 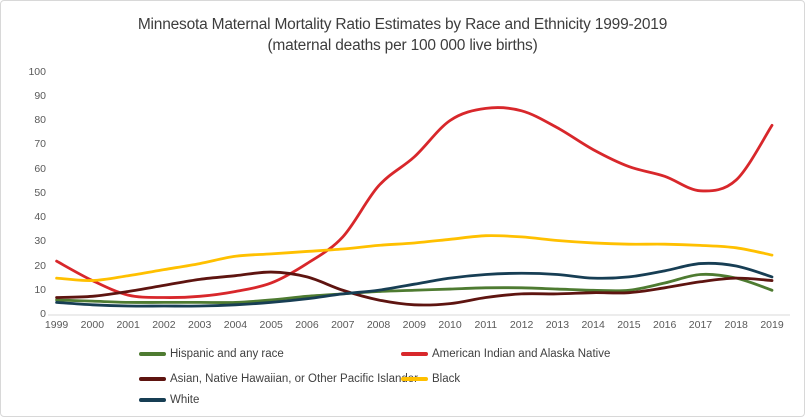 What do you see at coordinates (414, 379) in the screenshot?
I see `legend-swatch-black` at bounding box center [414, 379].